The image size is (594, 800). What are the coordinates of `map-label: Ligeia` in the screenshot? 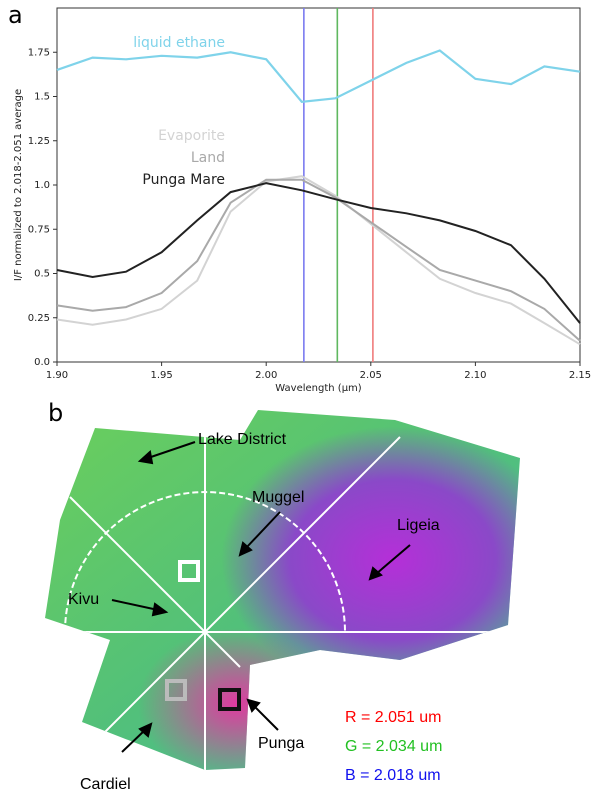 It's located at (418, 525).